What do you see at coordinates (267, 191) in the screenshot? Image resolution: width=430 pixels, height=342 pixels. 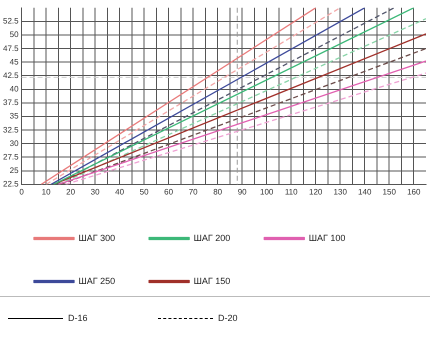 I see `x-tick-label: 100` at bounding box center [267, 191].